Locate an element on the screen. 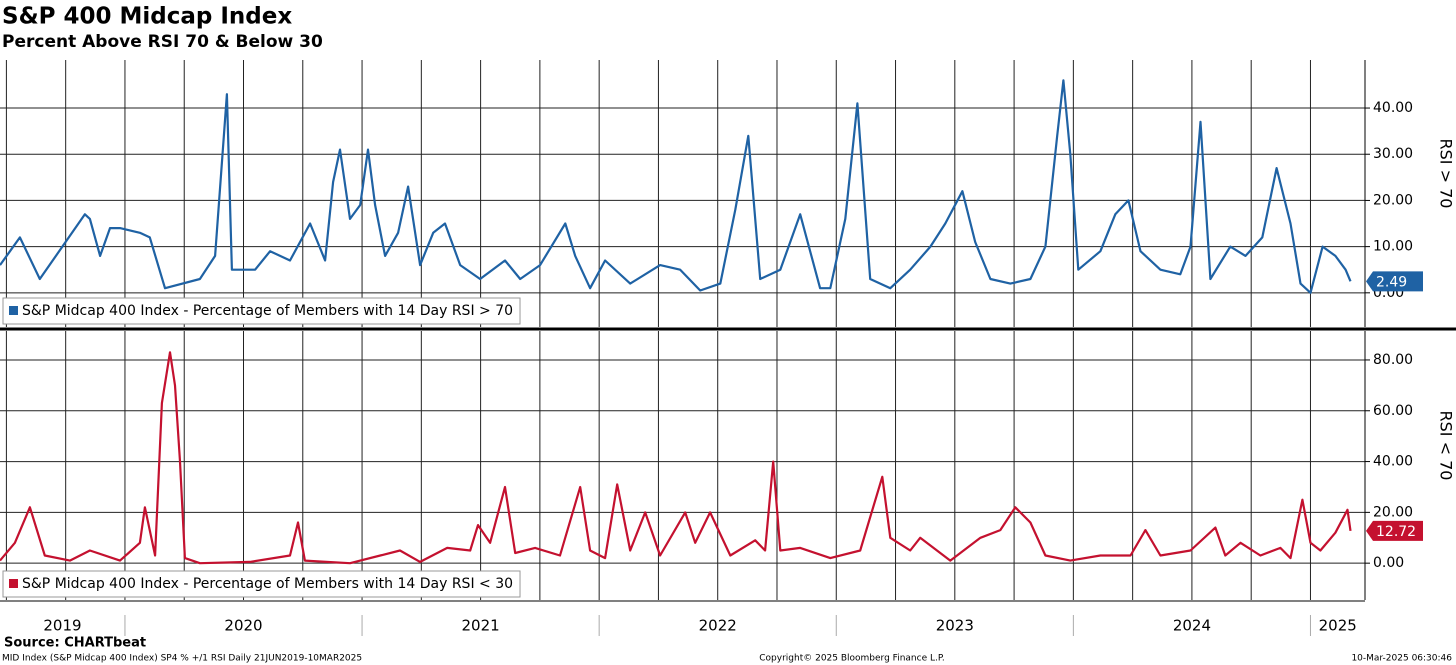 The height and width of the screenshot is (665, 1456). last-value-label: 12.72 is located at coordinates (1396, 532).